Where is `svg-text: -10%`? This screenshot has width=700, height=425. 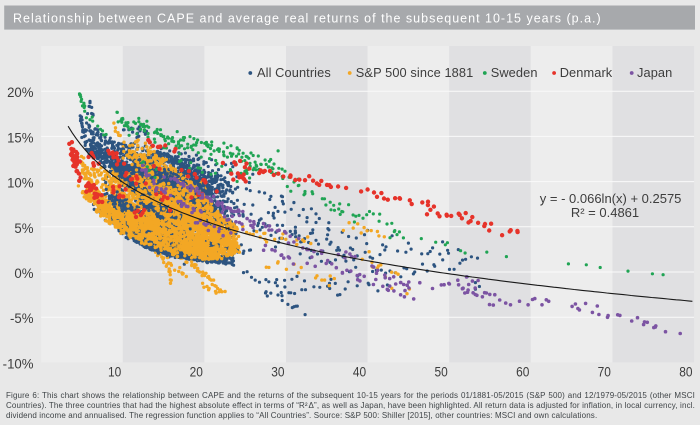
svg-text: -10% is located at coordinates (18, 364).